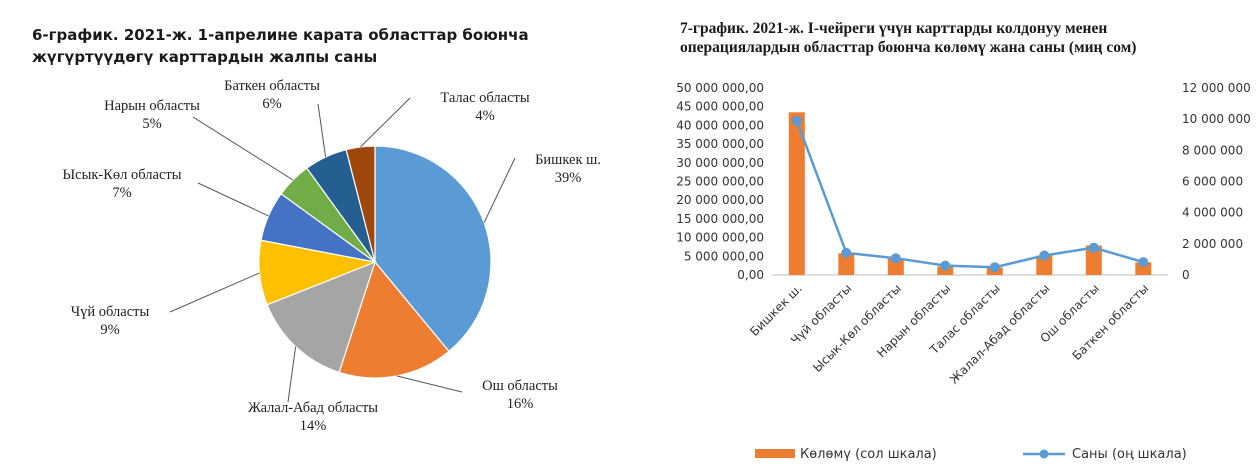 The image size is (1256, 470). Describe the element at coordinates (868, 454) in the screenshot. I see `legend-bar-label: Көлөмү (сол шкала)` at that location.